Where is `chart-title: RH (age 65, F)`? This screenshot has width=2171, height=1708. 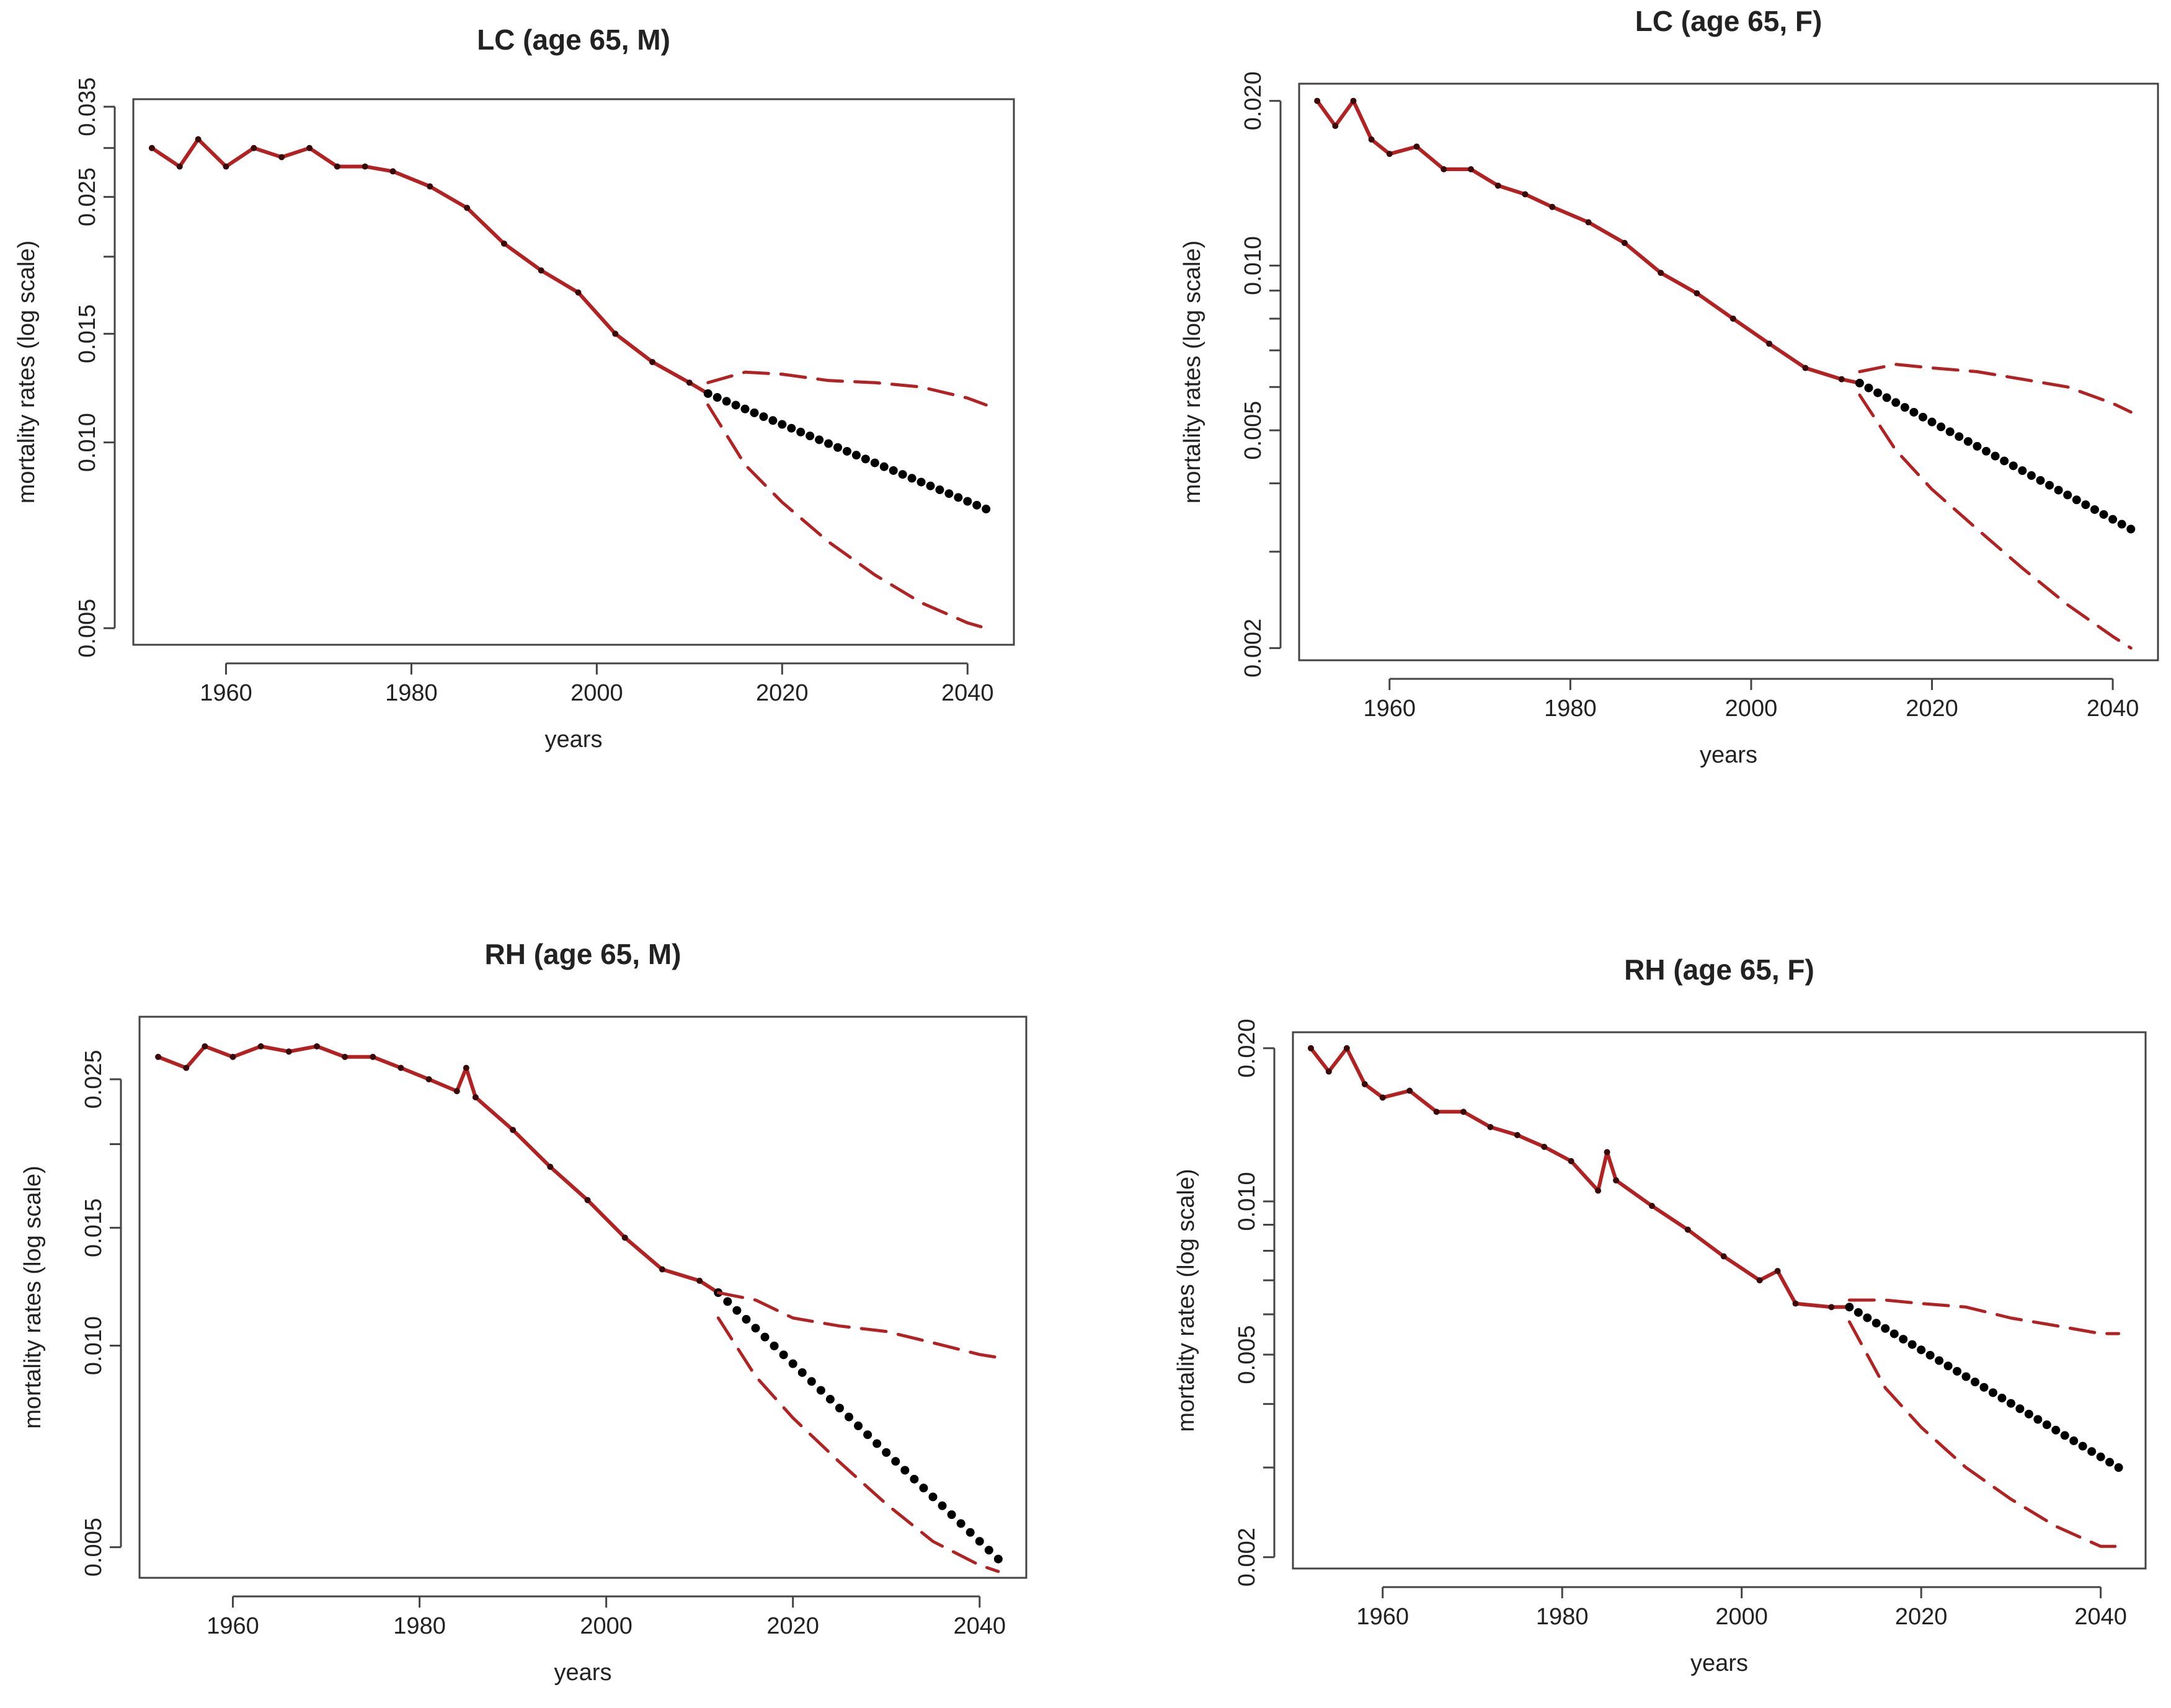 chart-title: RH (age 65, F) is located at coordinates (1719, 970).